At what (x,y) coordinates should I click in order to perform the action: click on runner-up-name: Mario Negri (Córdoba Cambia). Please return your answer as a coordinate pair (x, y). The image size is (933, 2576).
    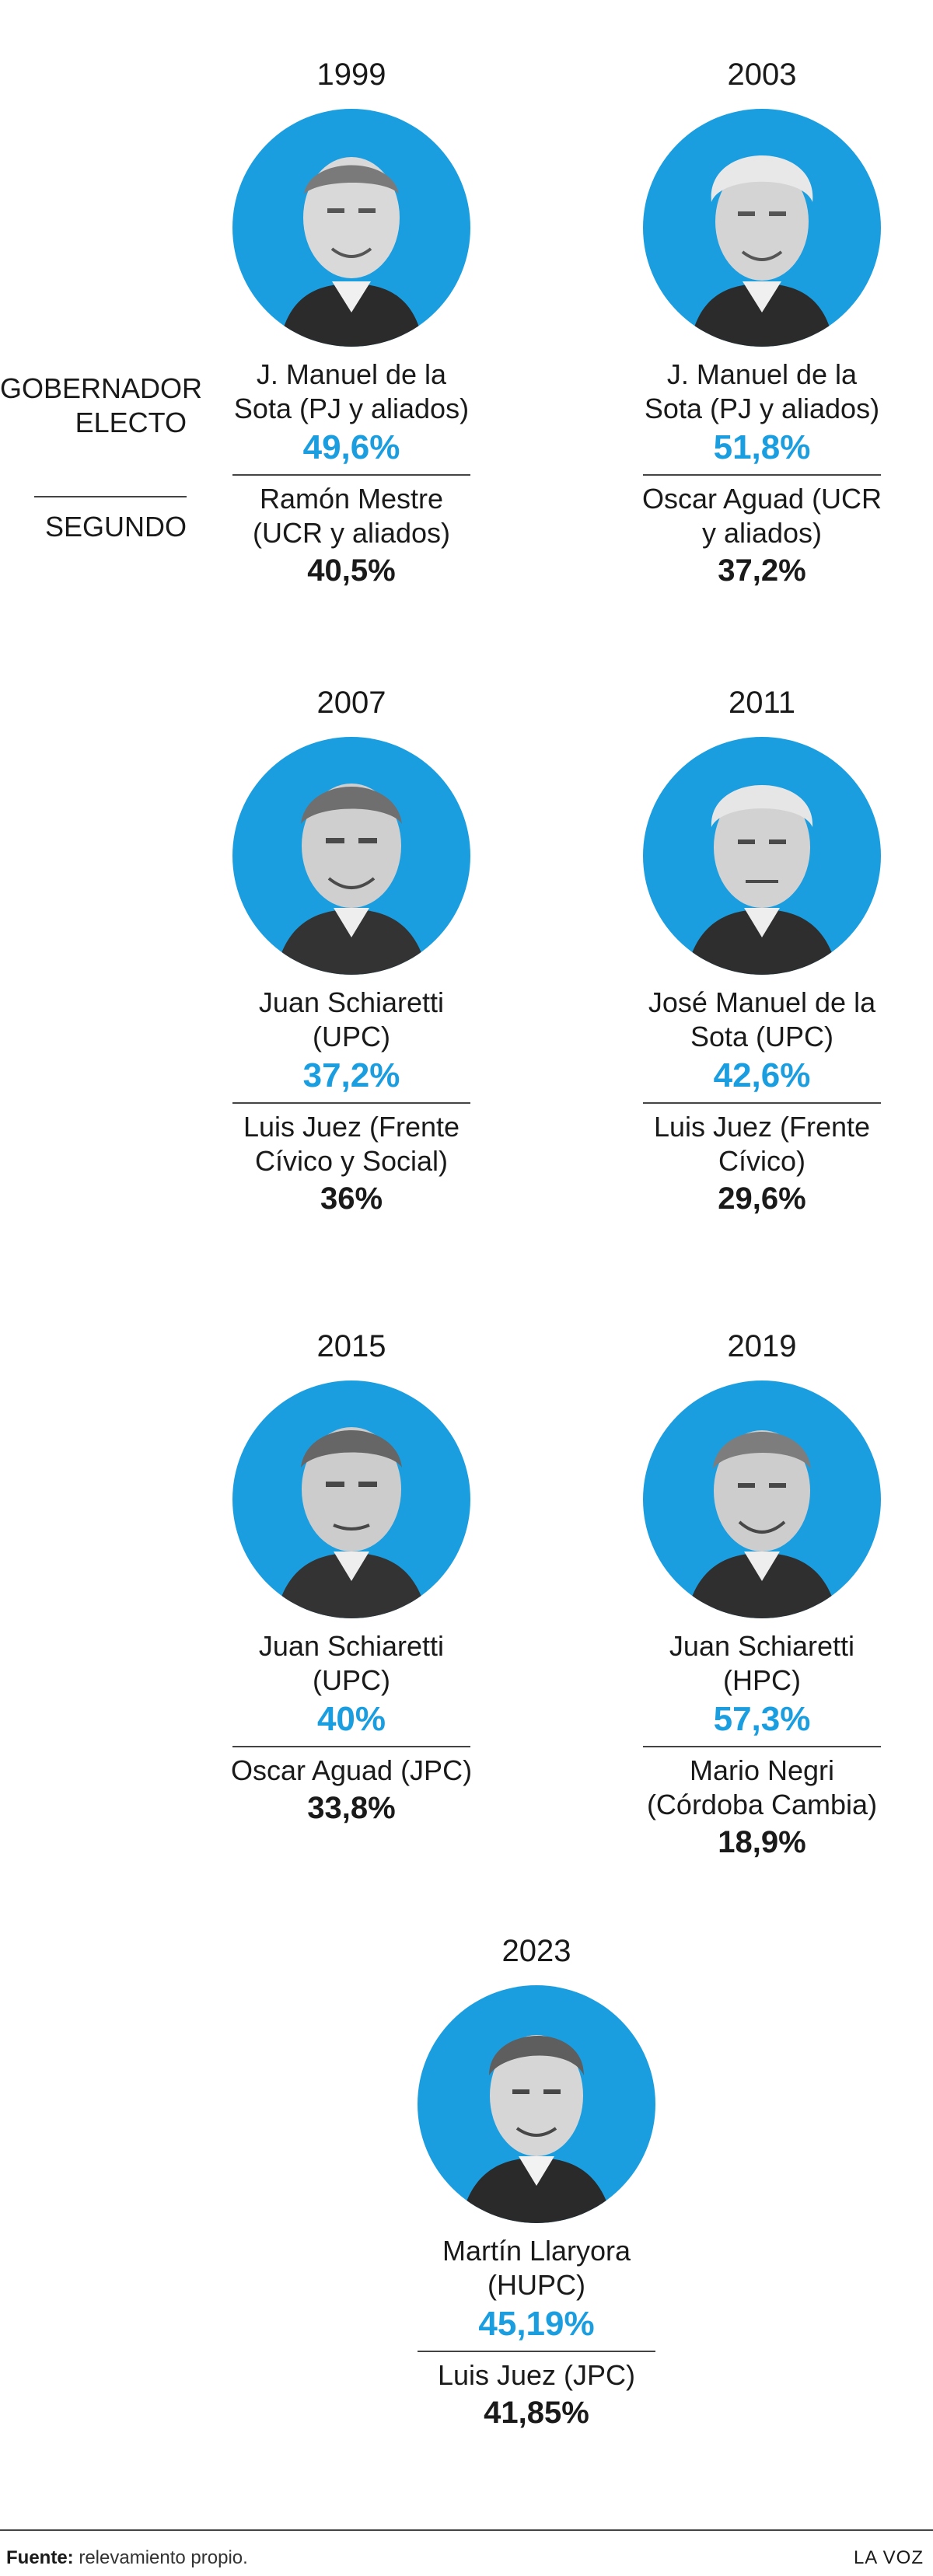
    Looking at the image, I should click on (762, 1787).